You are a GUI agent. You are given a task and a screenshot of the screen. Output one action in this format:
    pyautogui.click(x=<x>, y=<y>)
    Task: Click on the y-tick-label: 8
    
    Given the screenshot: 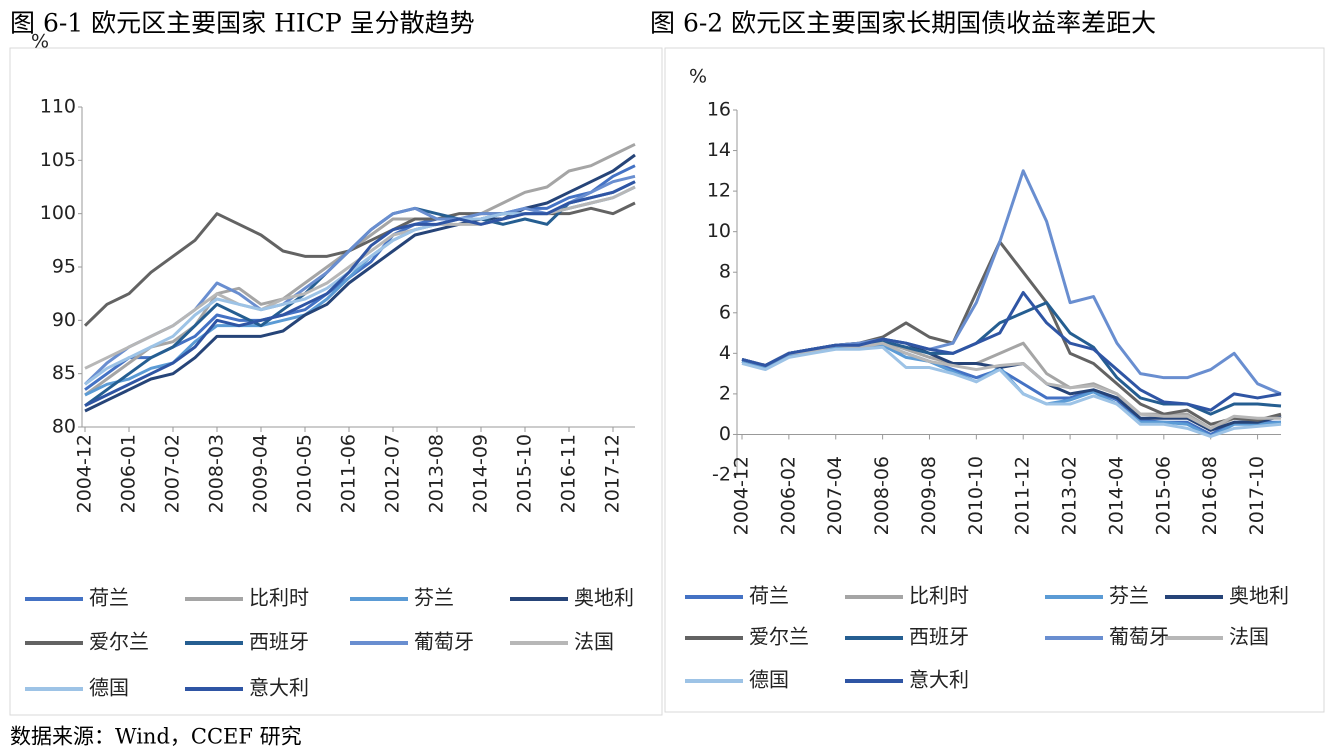 What is the action you would take?
    pyautogui.click(x=725, y=272)
    